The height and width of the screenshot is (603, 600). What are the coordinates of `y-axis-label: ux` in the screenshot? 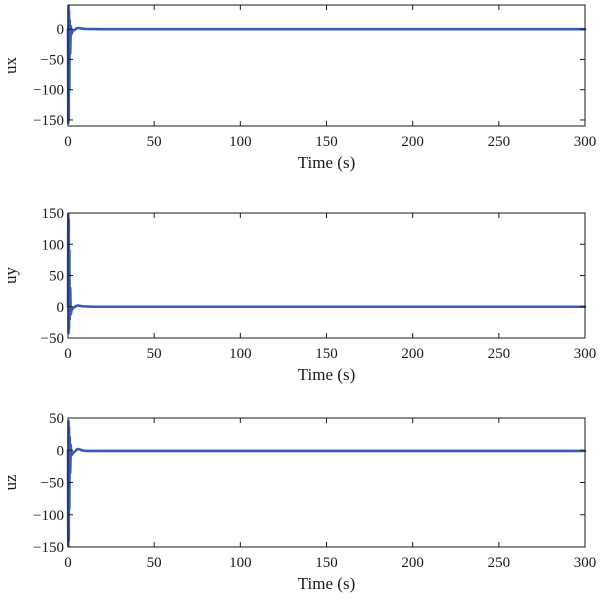 It's located at (10, 66).